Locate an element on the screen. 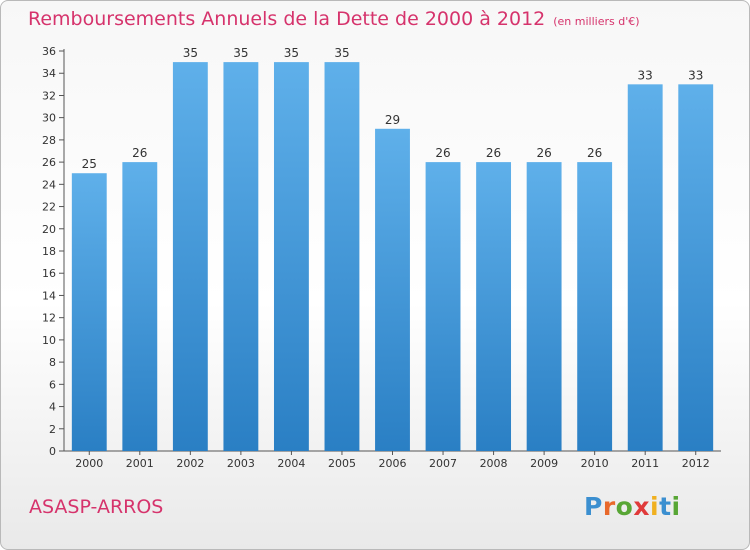  y-tick-label: 0 is located at coordinates (52, 451).